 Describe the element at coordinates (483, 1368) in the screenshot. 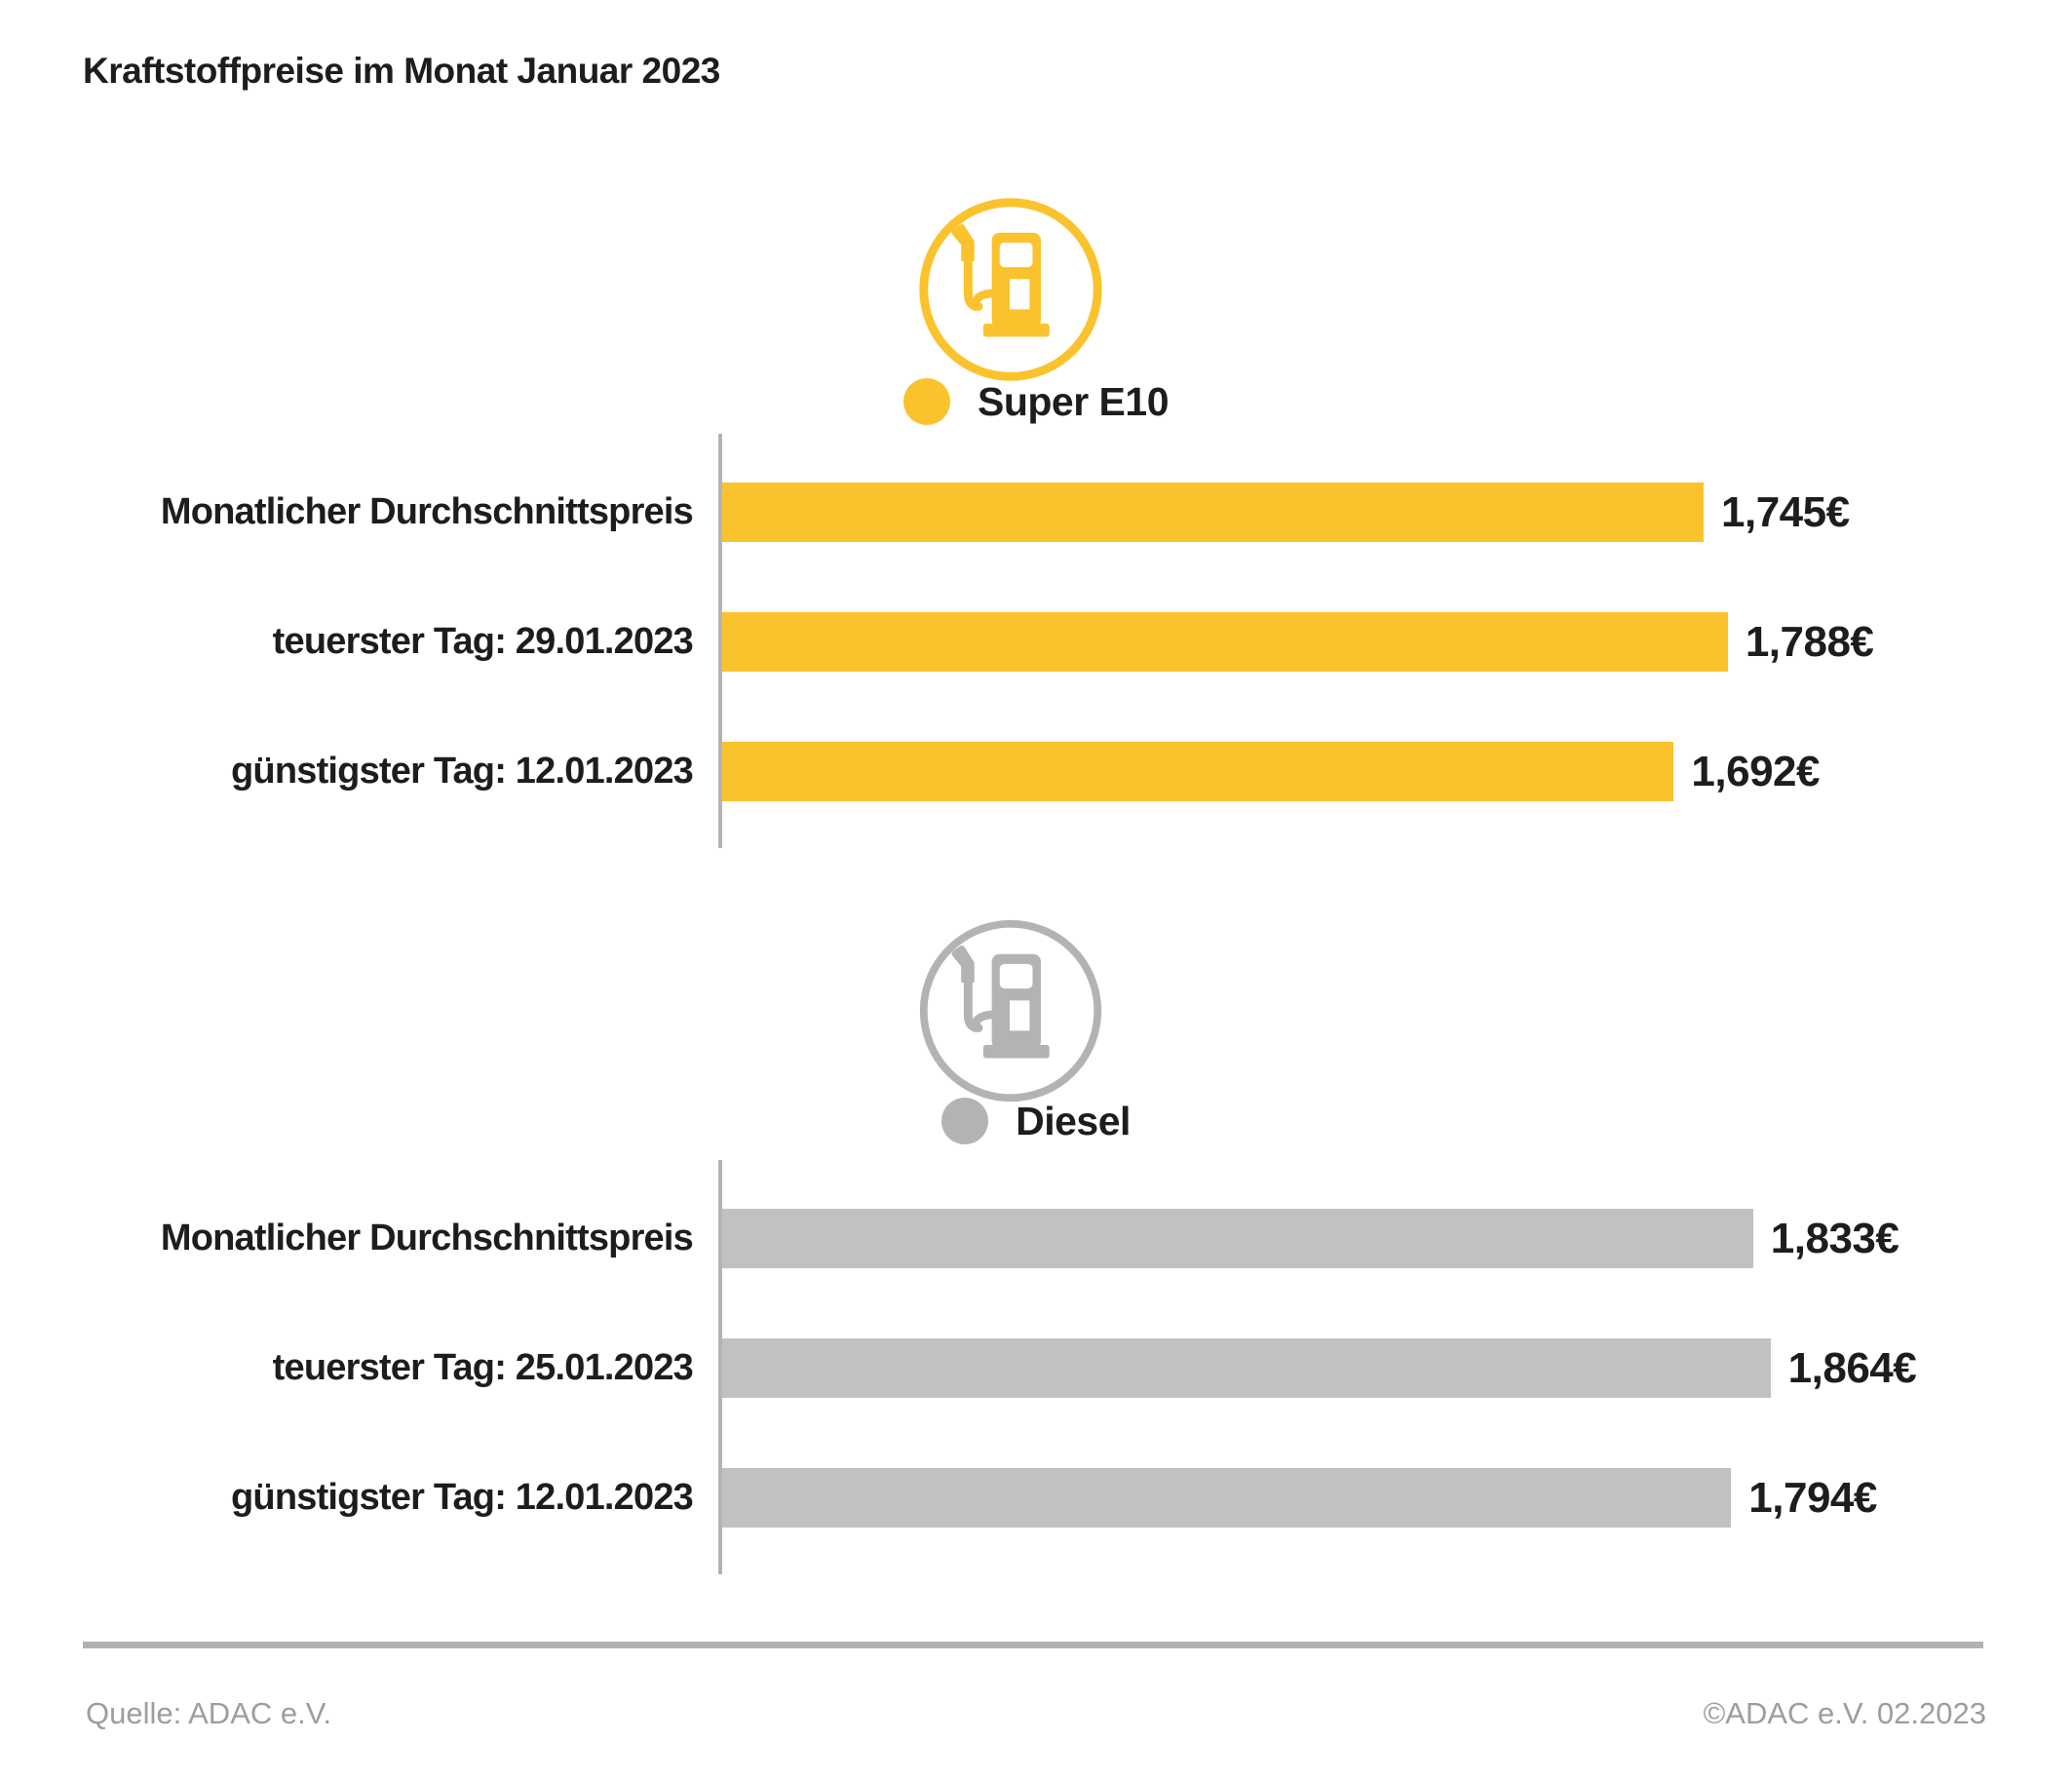

I see `category-label: teuerster Tag: 25.01.2023` at that location.